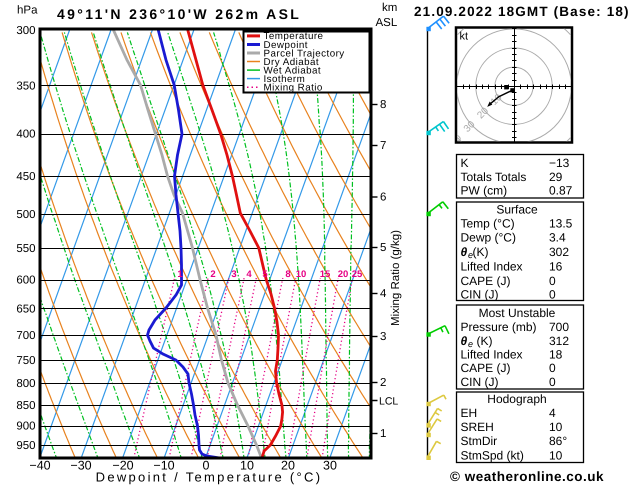 The height and width of the screenshot is (486, 629). I want to click on svg-text: SREH, so click(477, 427).